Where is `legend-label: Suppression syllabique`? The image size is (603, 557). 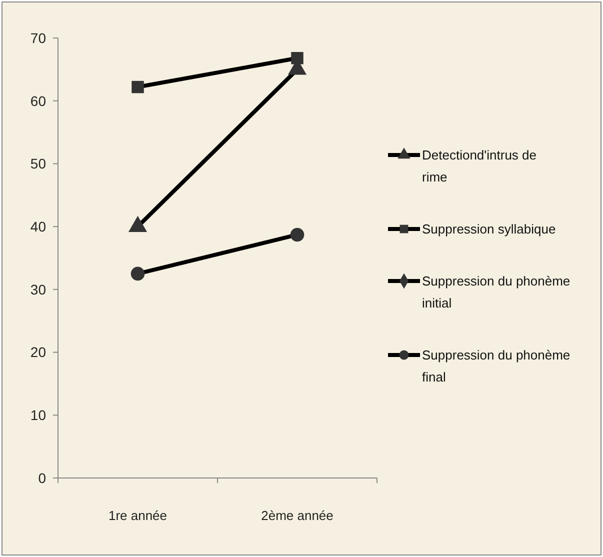
legend-label: Suppression syllabique is located at coordinates (489, 229).